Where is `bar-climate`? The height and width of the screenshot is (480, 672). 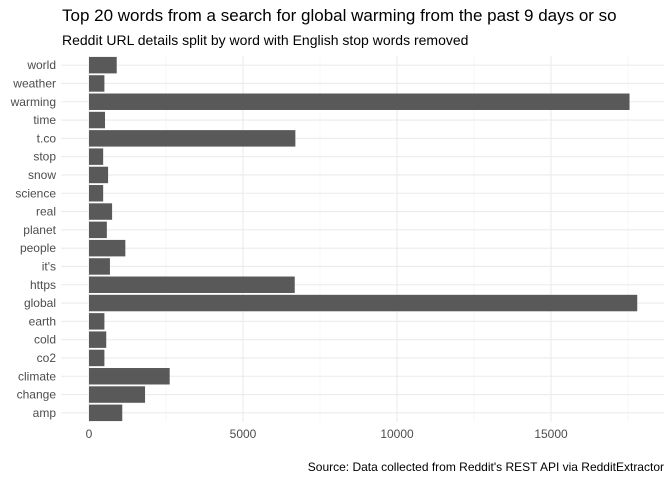
bar-climate is located at coordinates (129, 376).